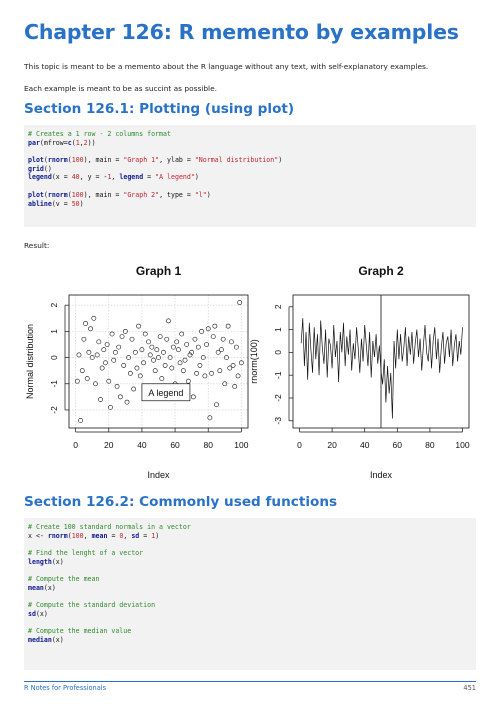 The height and width of the screenshot is (707, 500). Describe the element at coordinates (65, 688) in the screenshot. I see `footer-book-title: R Notes for Professionals` at that location.